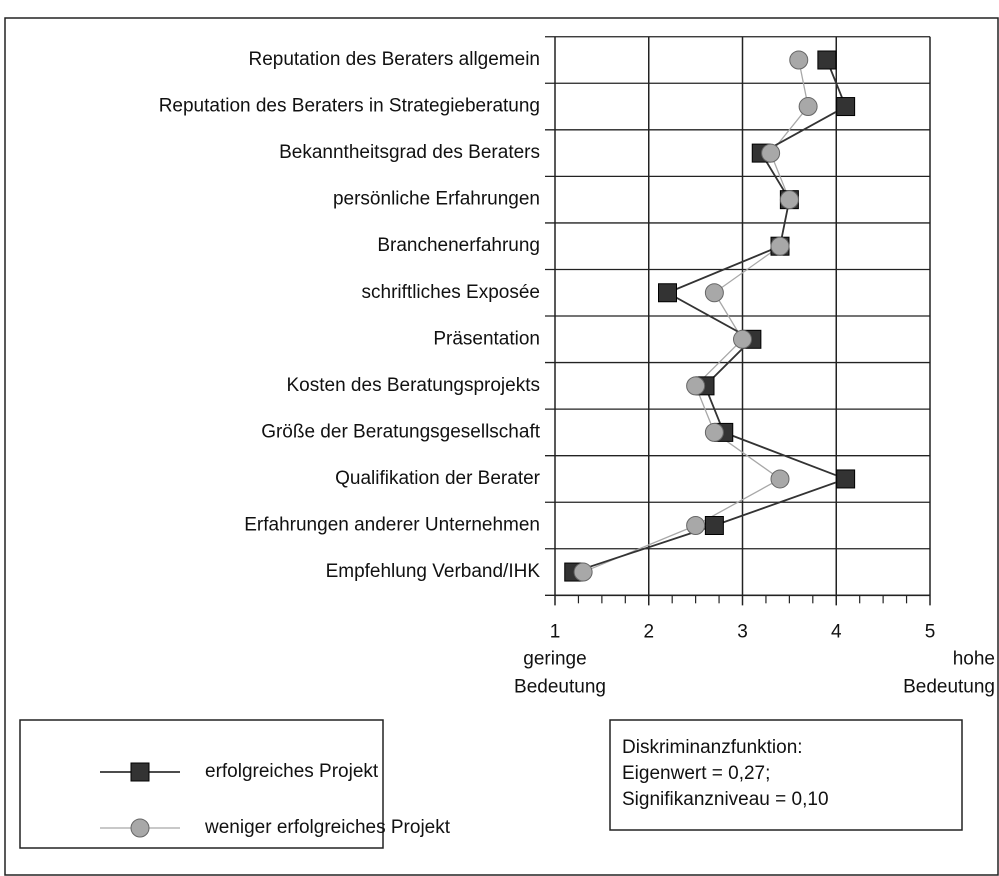  What do you see at coordinates (458, 245) in the screenshot?
I see `y-tick-label: Branchenerfahrung` at bounding box center [458, 245].